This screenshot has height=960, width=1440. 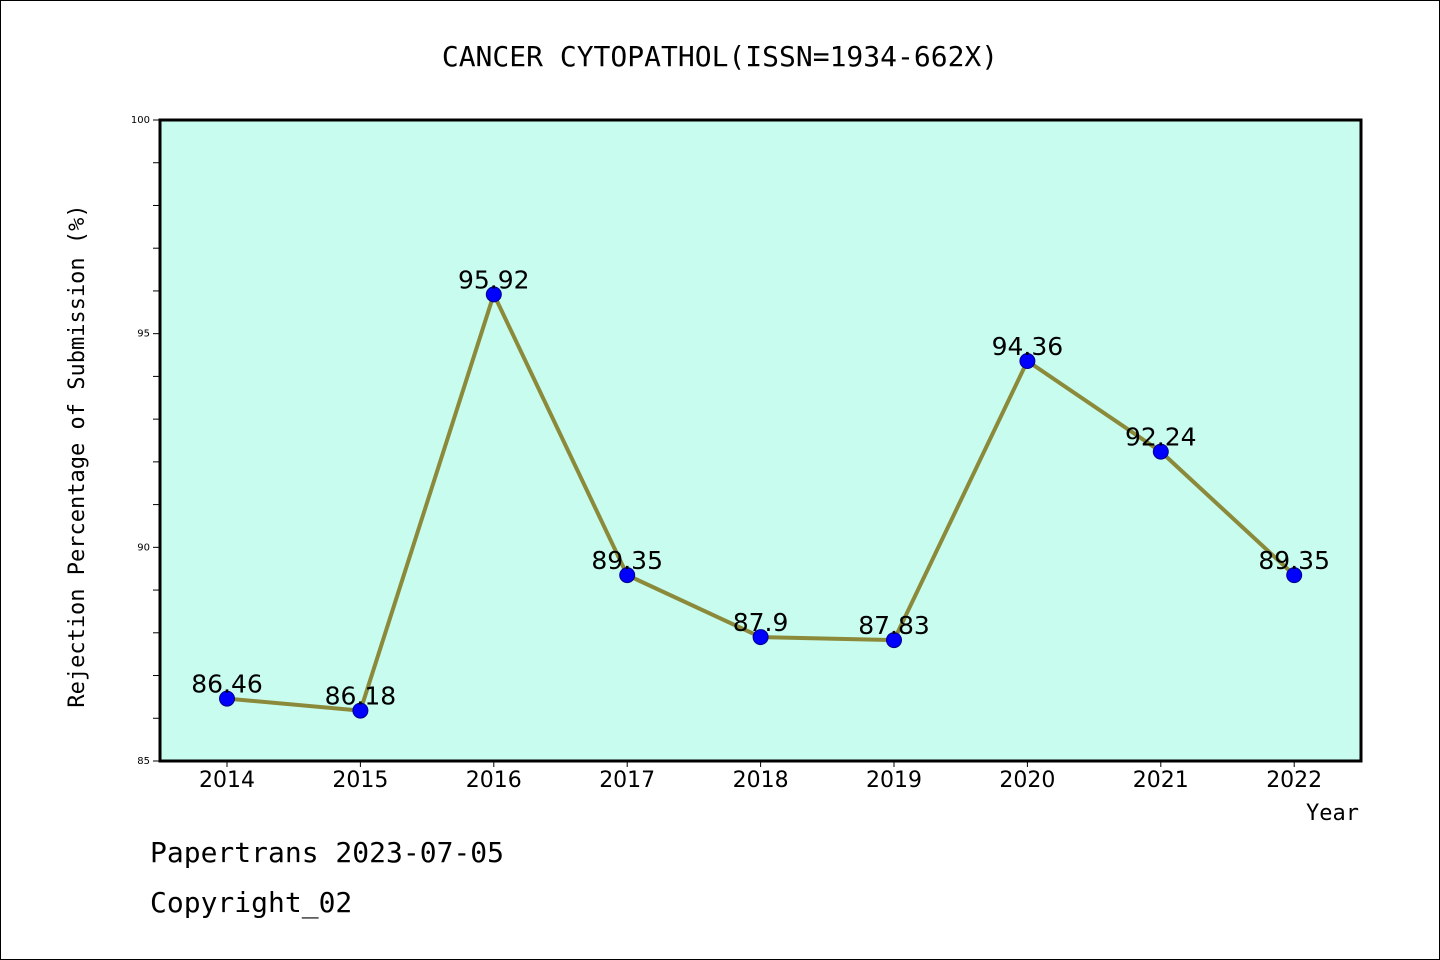 What do you see at coordinates (327, 852) in the screenshot?
I see `footer-source: Papertrans 2023-07-05` at bounding box center [327, 852].